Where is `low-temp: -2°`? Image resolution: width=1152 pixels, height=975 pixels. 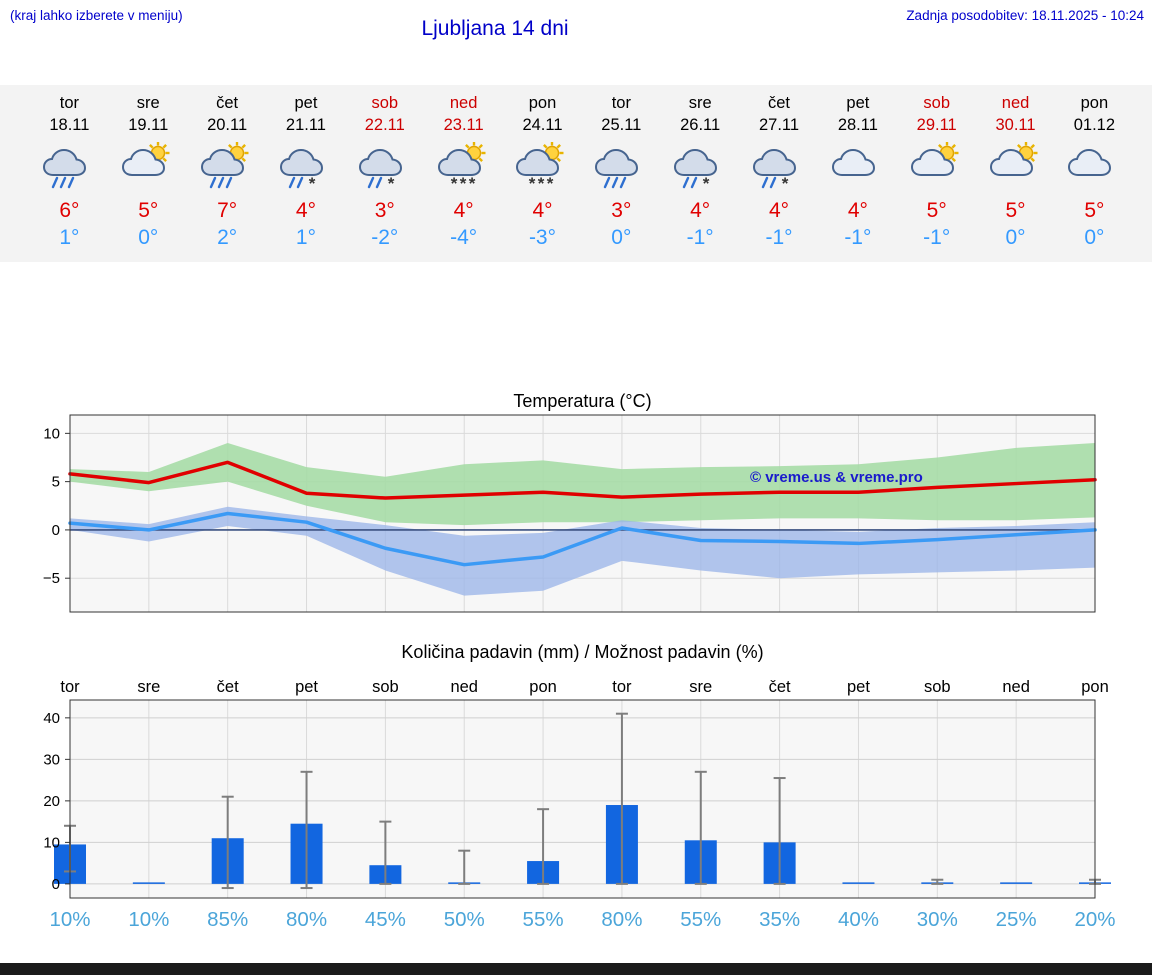 low-temp: -2° is located at coordinates (385, 237).